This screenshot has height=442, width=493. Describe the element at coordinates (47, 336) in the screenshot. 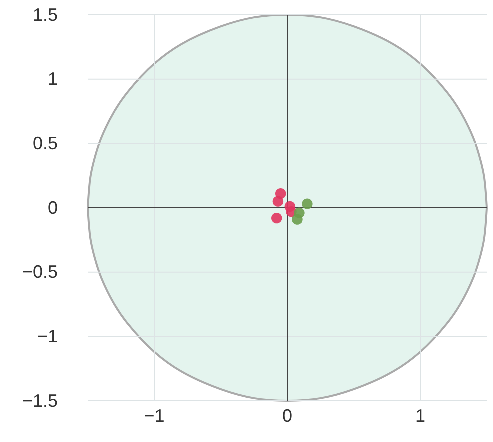

I see `y-tick-label: −1` at that location.